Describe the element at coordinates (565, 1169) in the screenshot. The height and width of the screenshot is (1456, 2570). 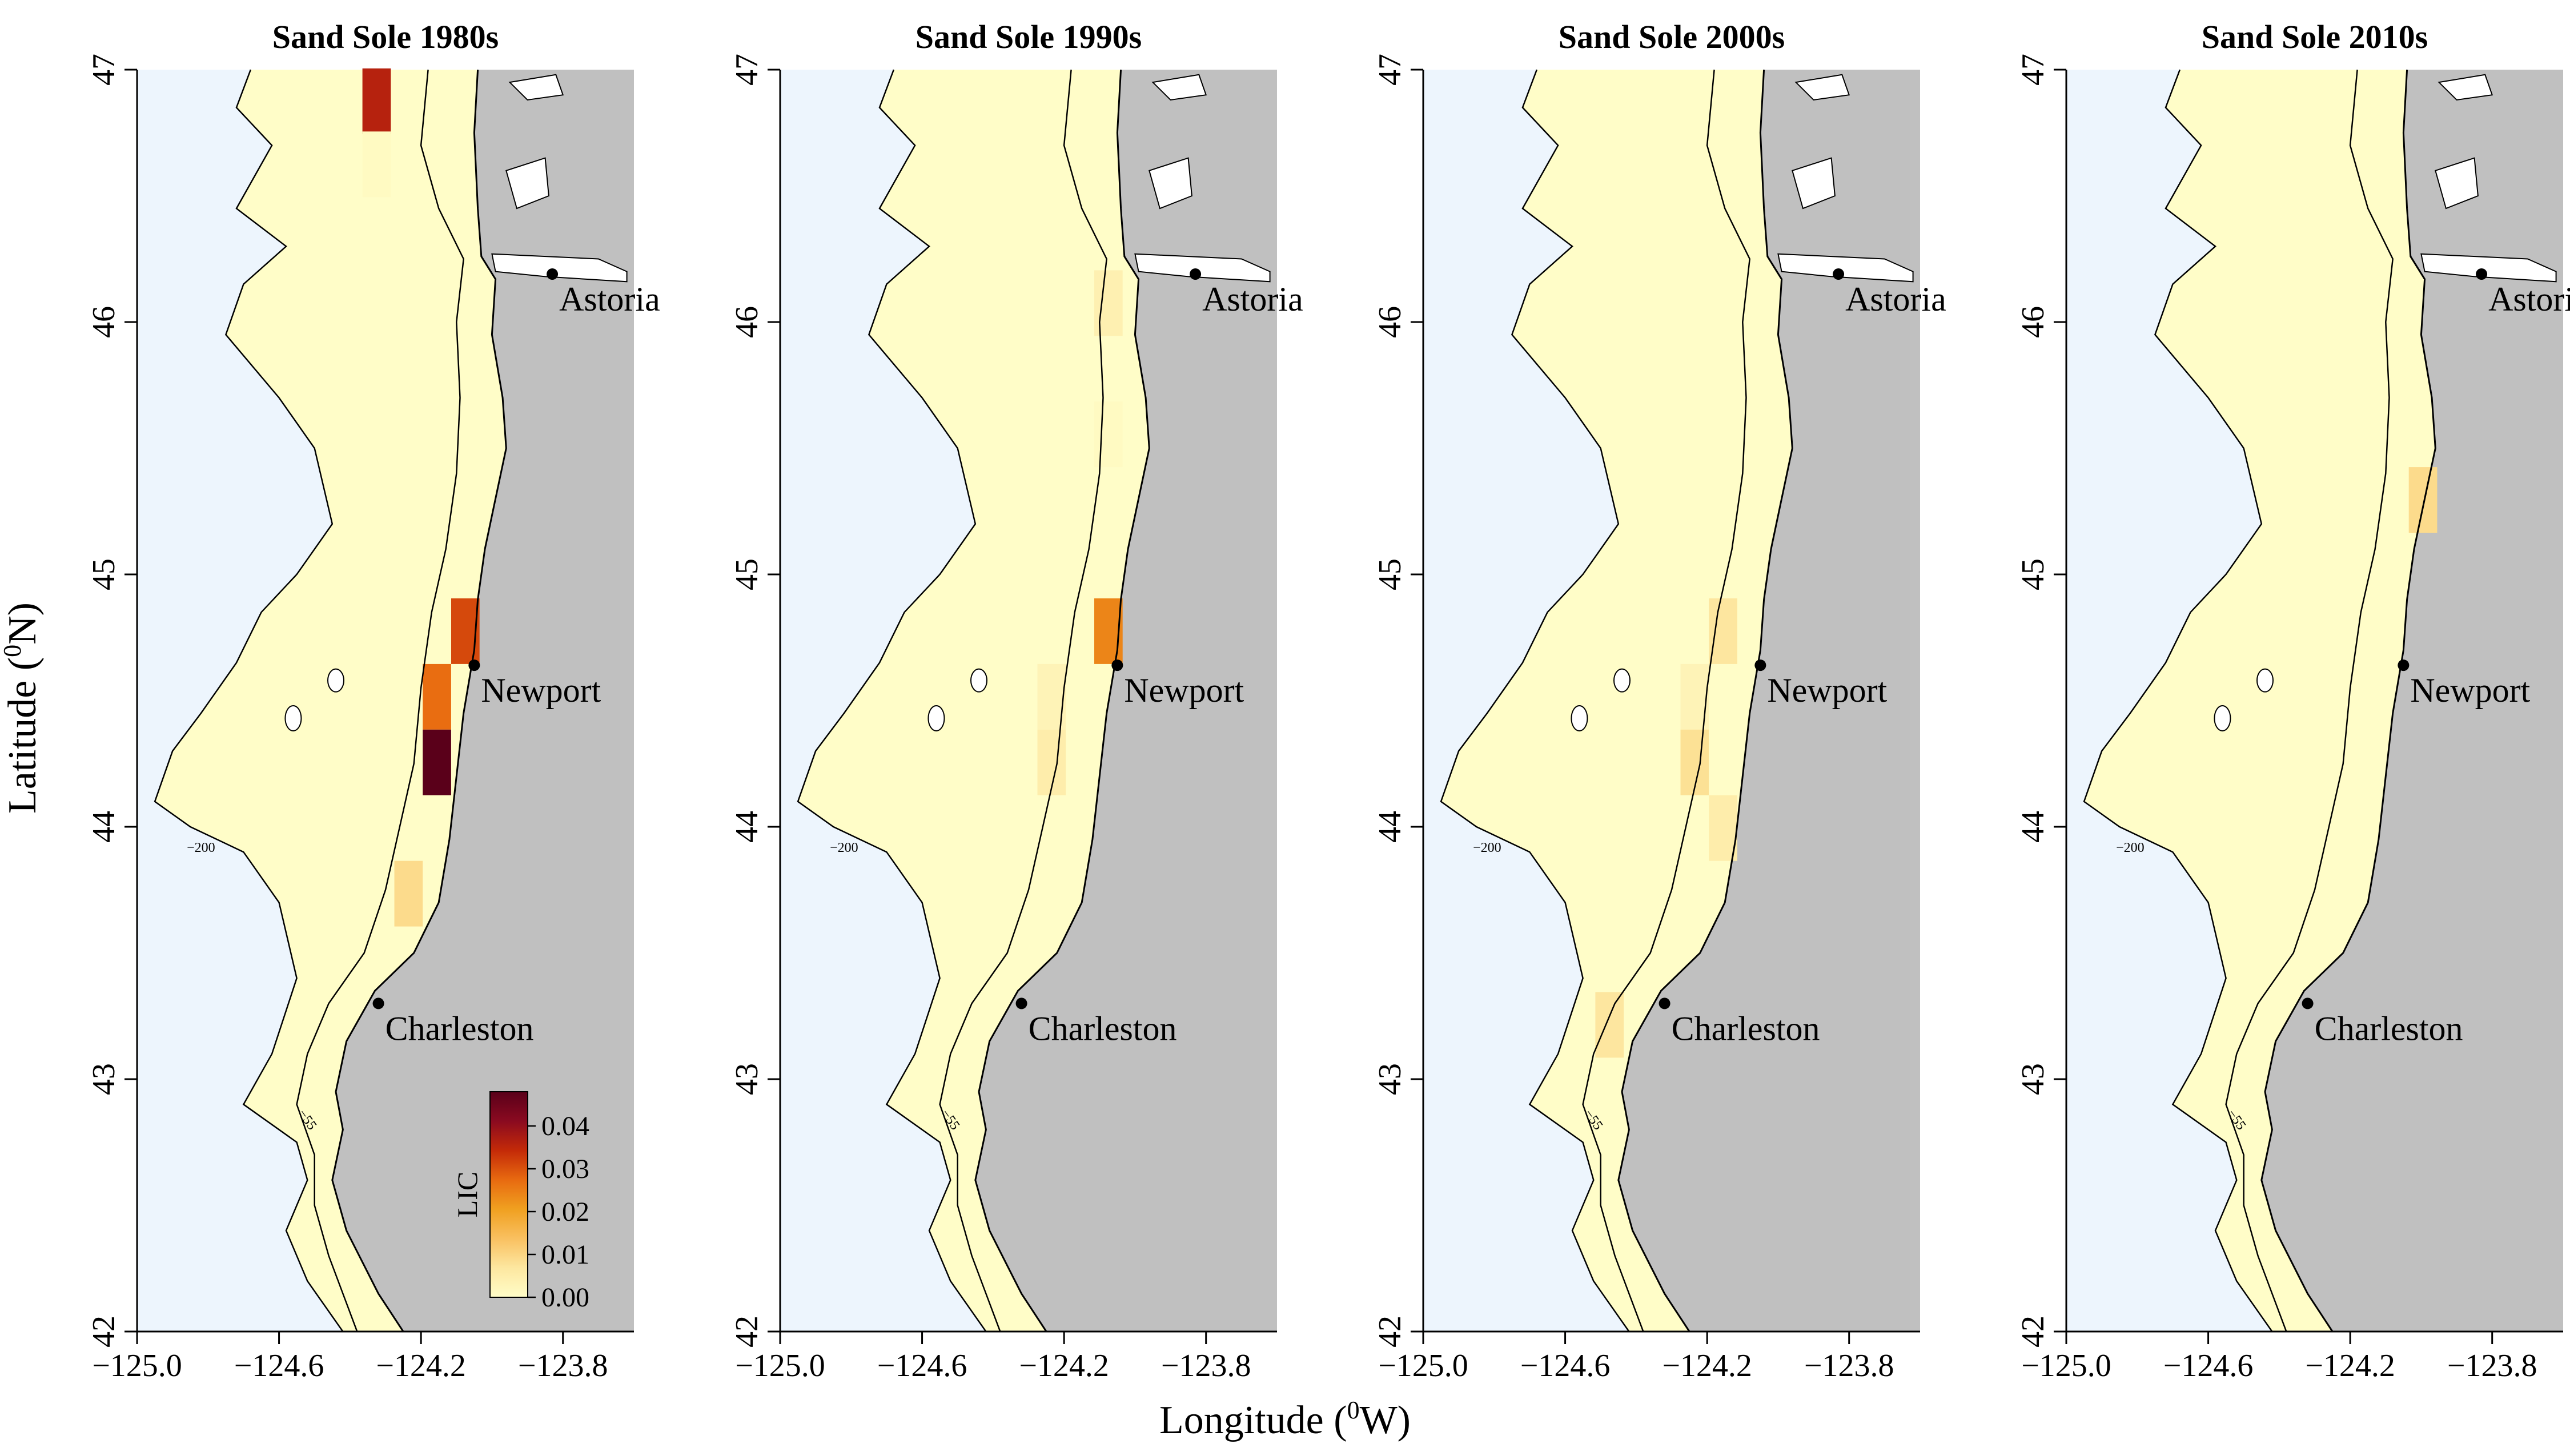
I see `colorbar-tick-label: 0.03` at that location.